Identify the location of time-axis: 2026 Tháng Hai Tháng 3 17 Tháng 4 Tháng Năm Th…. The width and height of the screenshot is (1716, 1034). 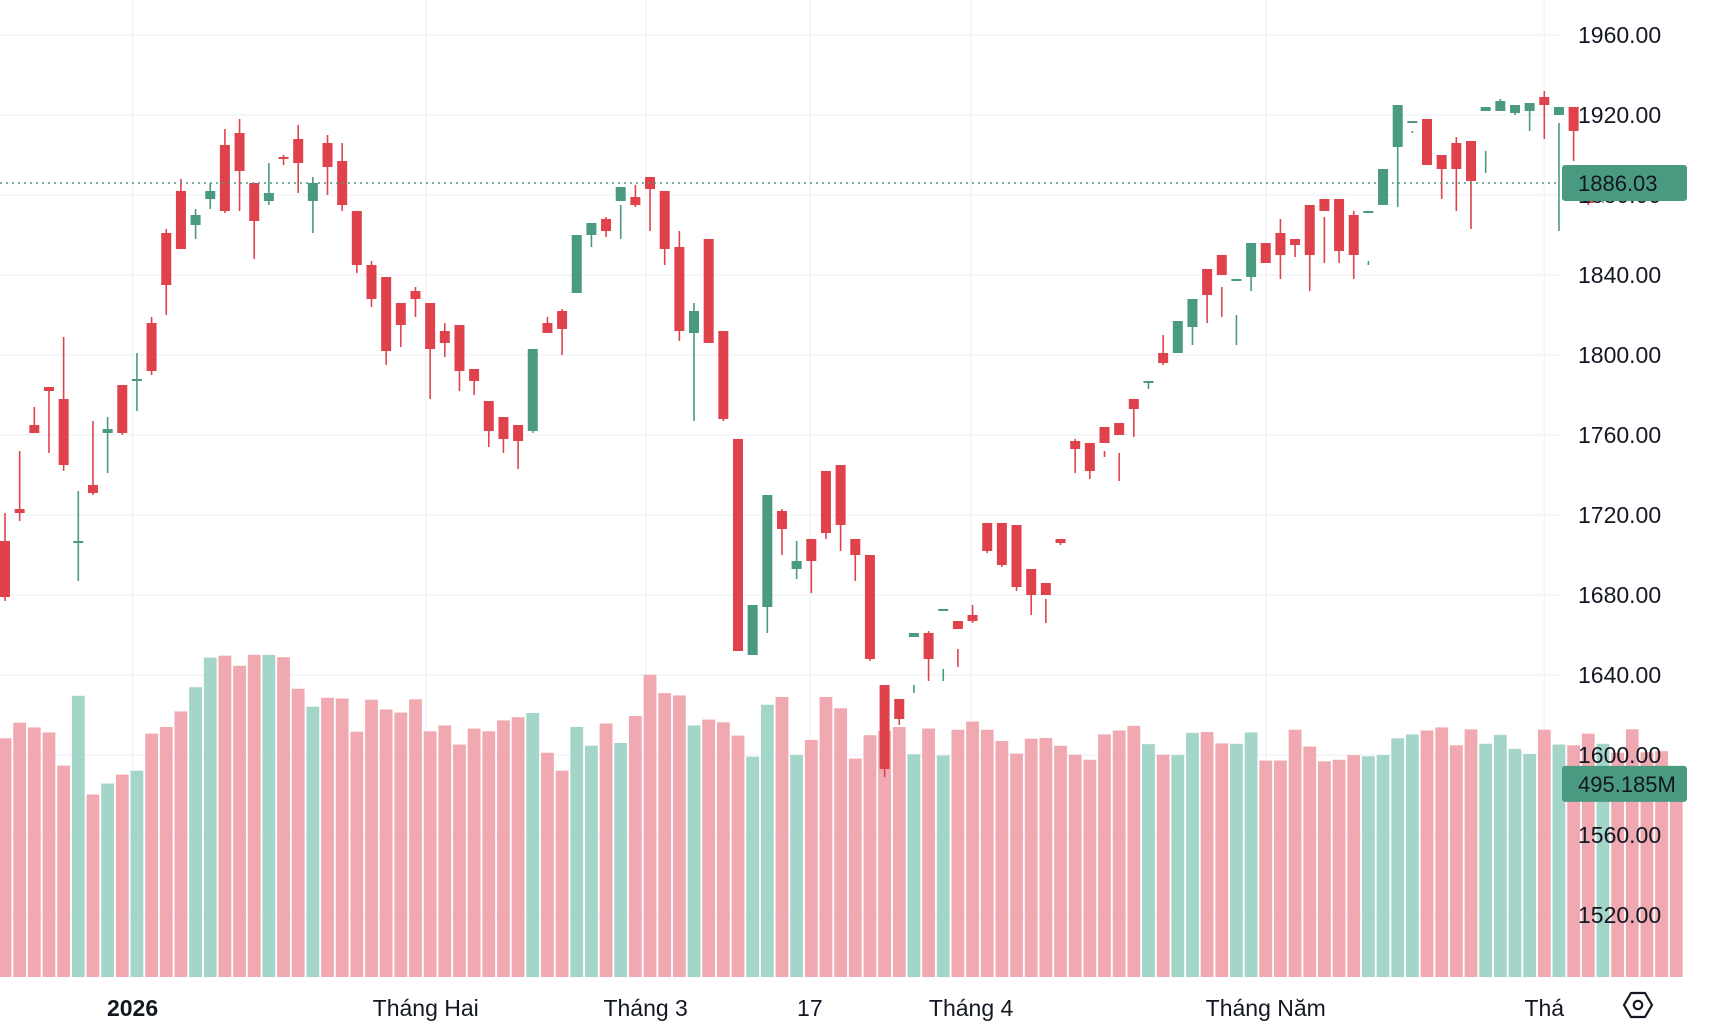
(835, 1008).